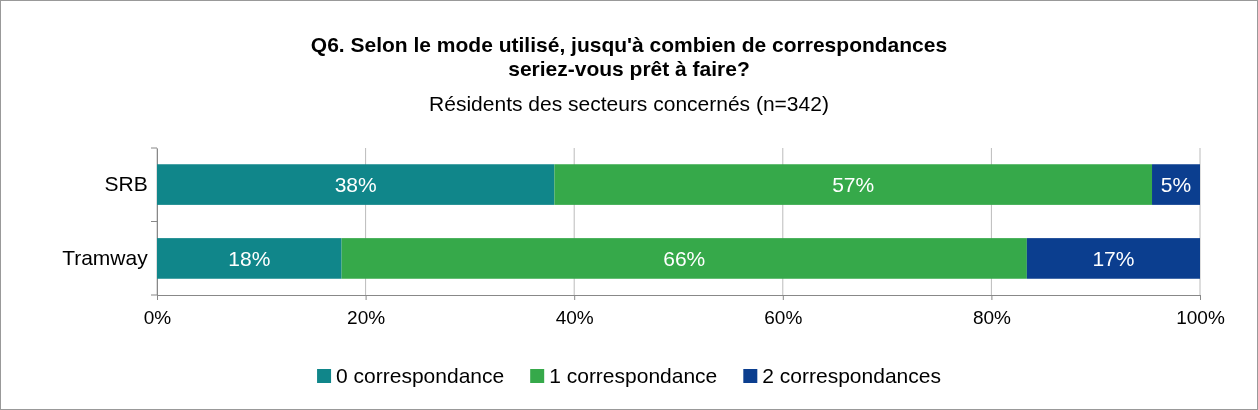 This screenshot has width=1258, height=410. What do you see at coordinates (420, 376) in the screenshot?
I see `legend-label: 0 correspondance` at bounding box center [420, 376].